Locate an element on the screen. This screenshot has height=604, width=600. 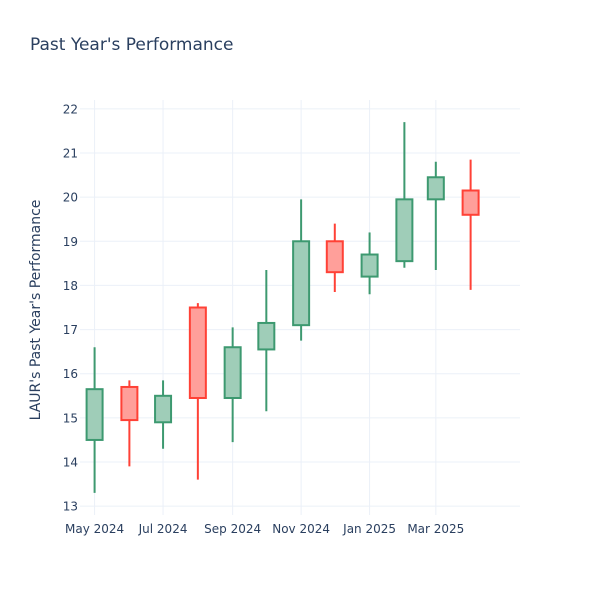
y-tick-label: 22 is located at coordinates (70, 109).